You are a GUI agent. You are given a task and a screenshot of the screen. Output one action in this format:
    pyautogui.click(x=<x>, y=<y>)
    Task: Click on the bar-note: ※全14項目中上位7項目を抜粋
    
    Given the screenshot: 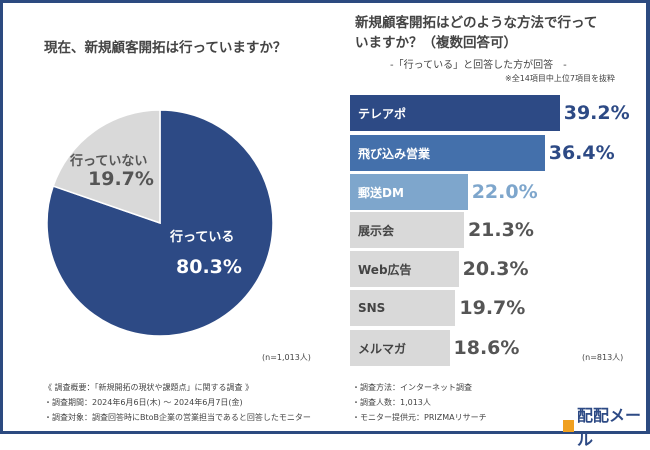 What is the action you would take?
    pyautogui.click(x=560, y=78)
    